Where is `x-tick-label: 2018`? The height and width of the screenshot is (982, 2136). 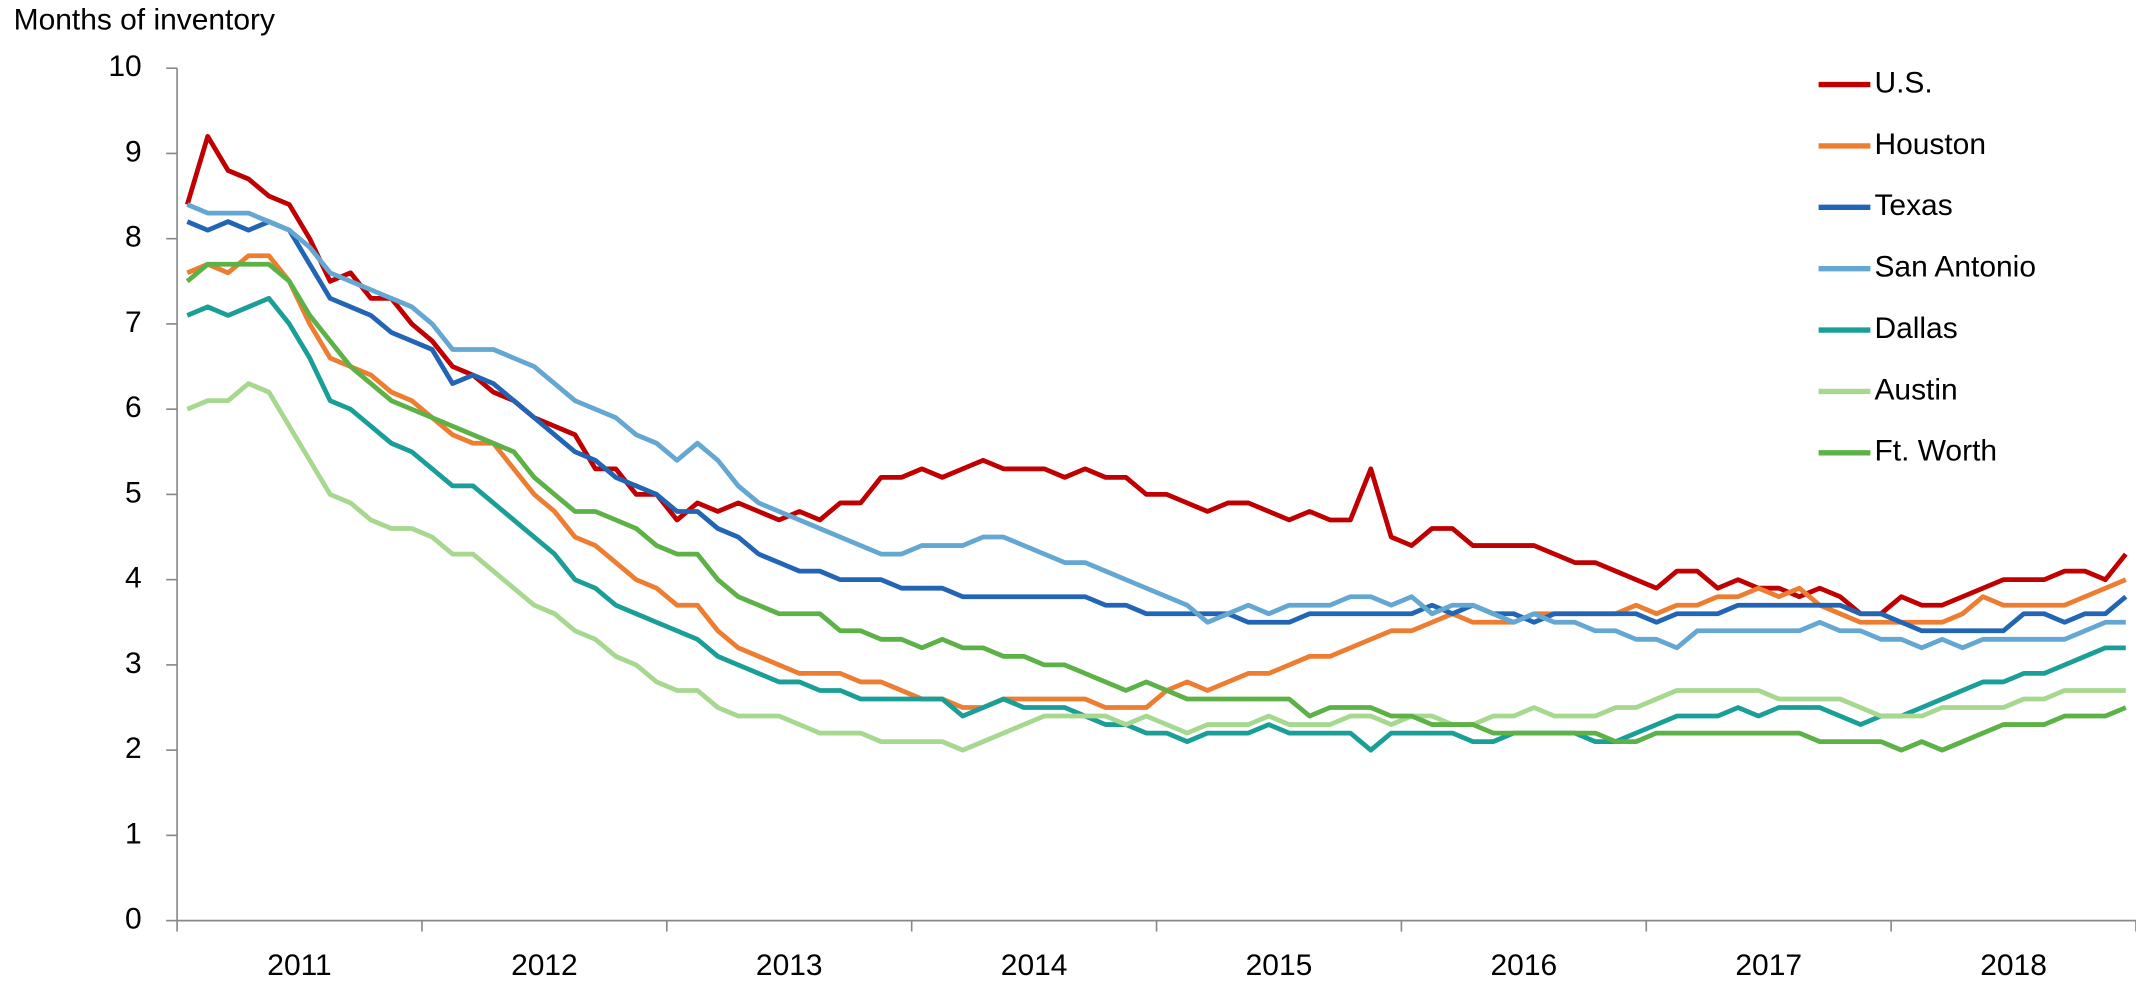 x-tick-label: 2018 is located at coordinates (2013, 965).